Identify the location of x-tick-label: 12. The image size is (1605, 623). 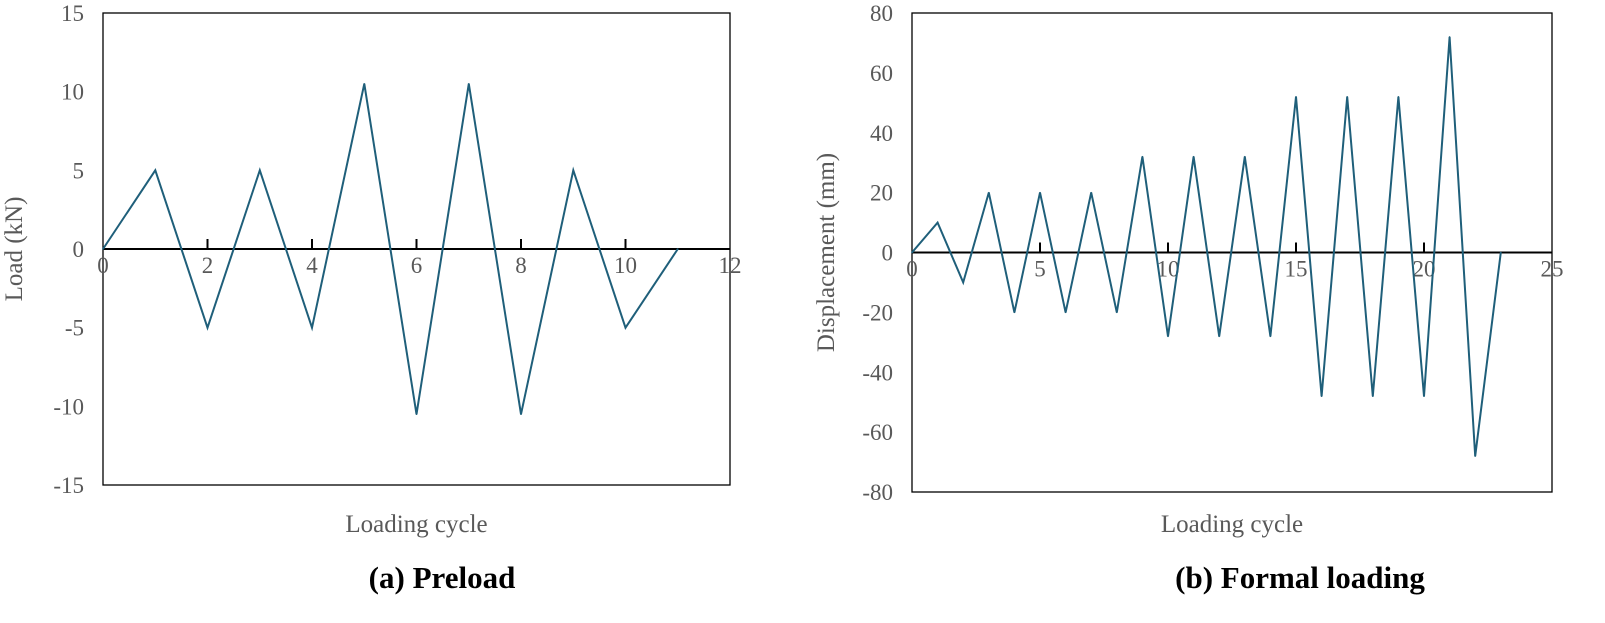
(730, 265).